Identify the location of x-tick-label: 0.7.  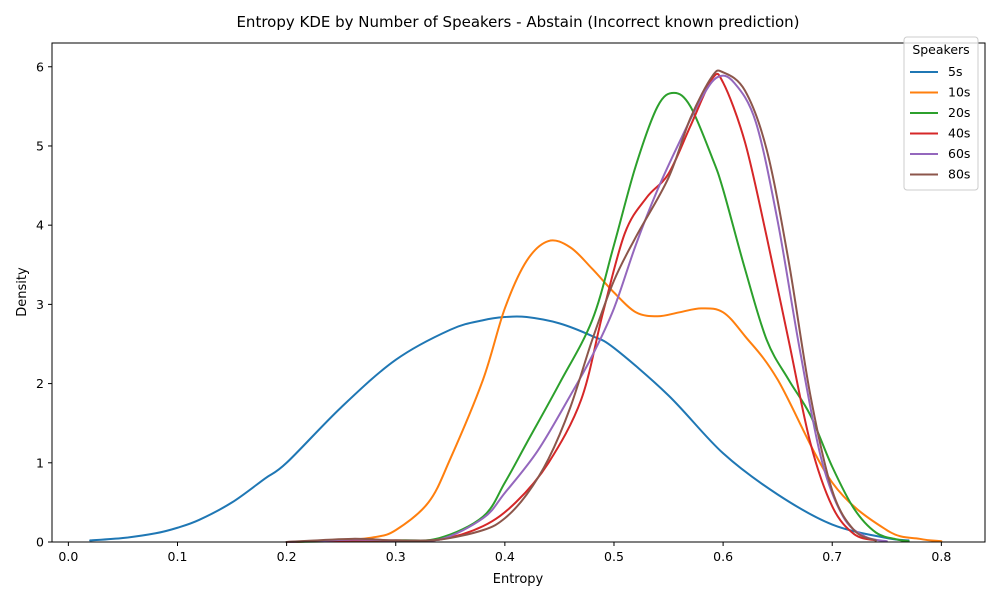
(832, 556).